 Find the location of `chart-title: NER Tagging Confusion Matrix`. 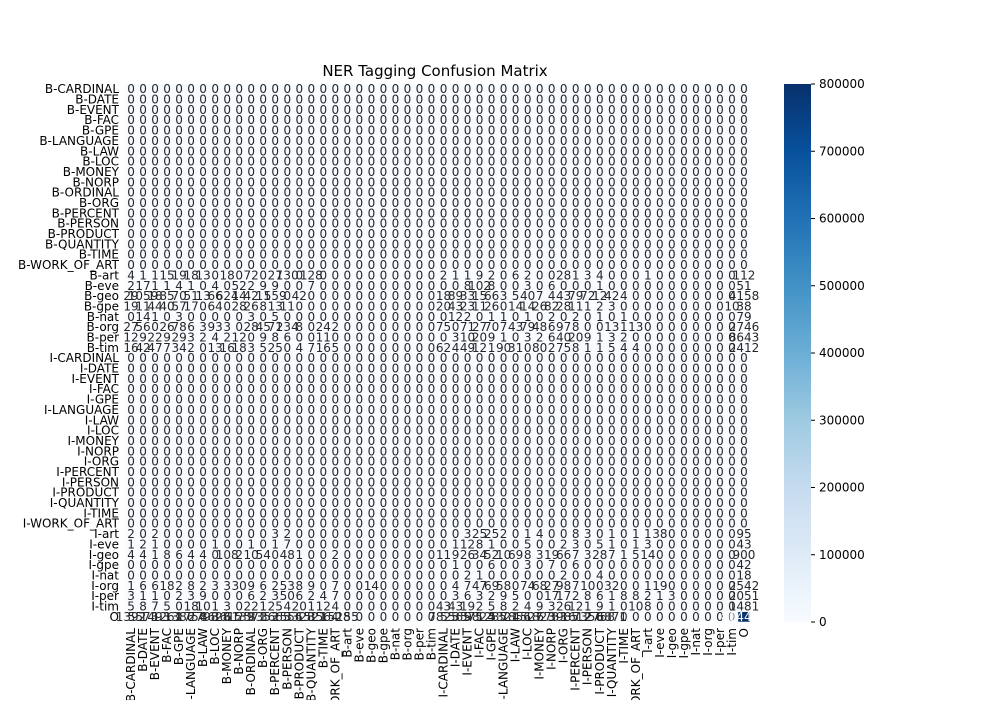

chart-title: NER Tagging Confusion Matrix is located at coordinates (434, 71).